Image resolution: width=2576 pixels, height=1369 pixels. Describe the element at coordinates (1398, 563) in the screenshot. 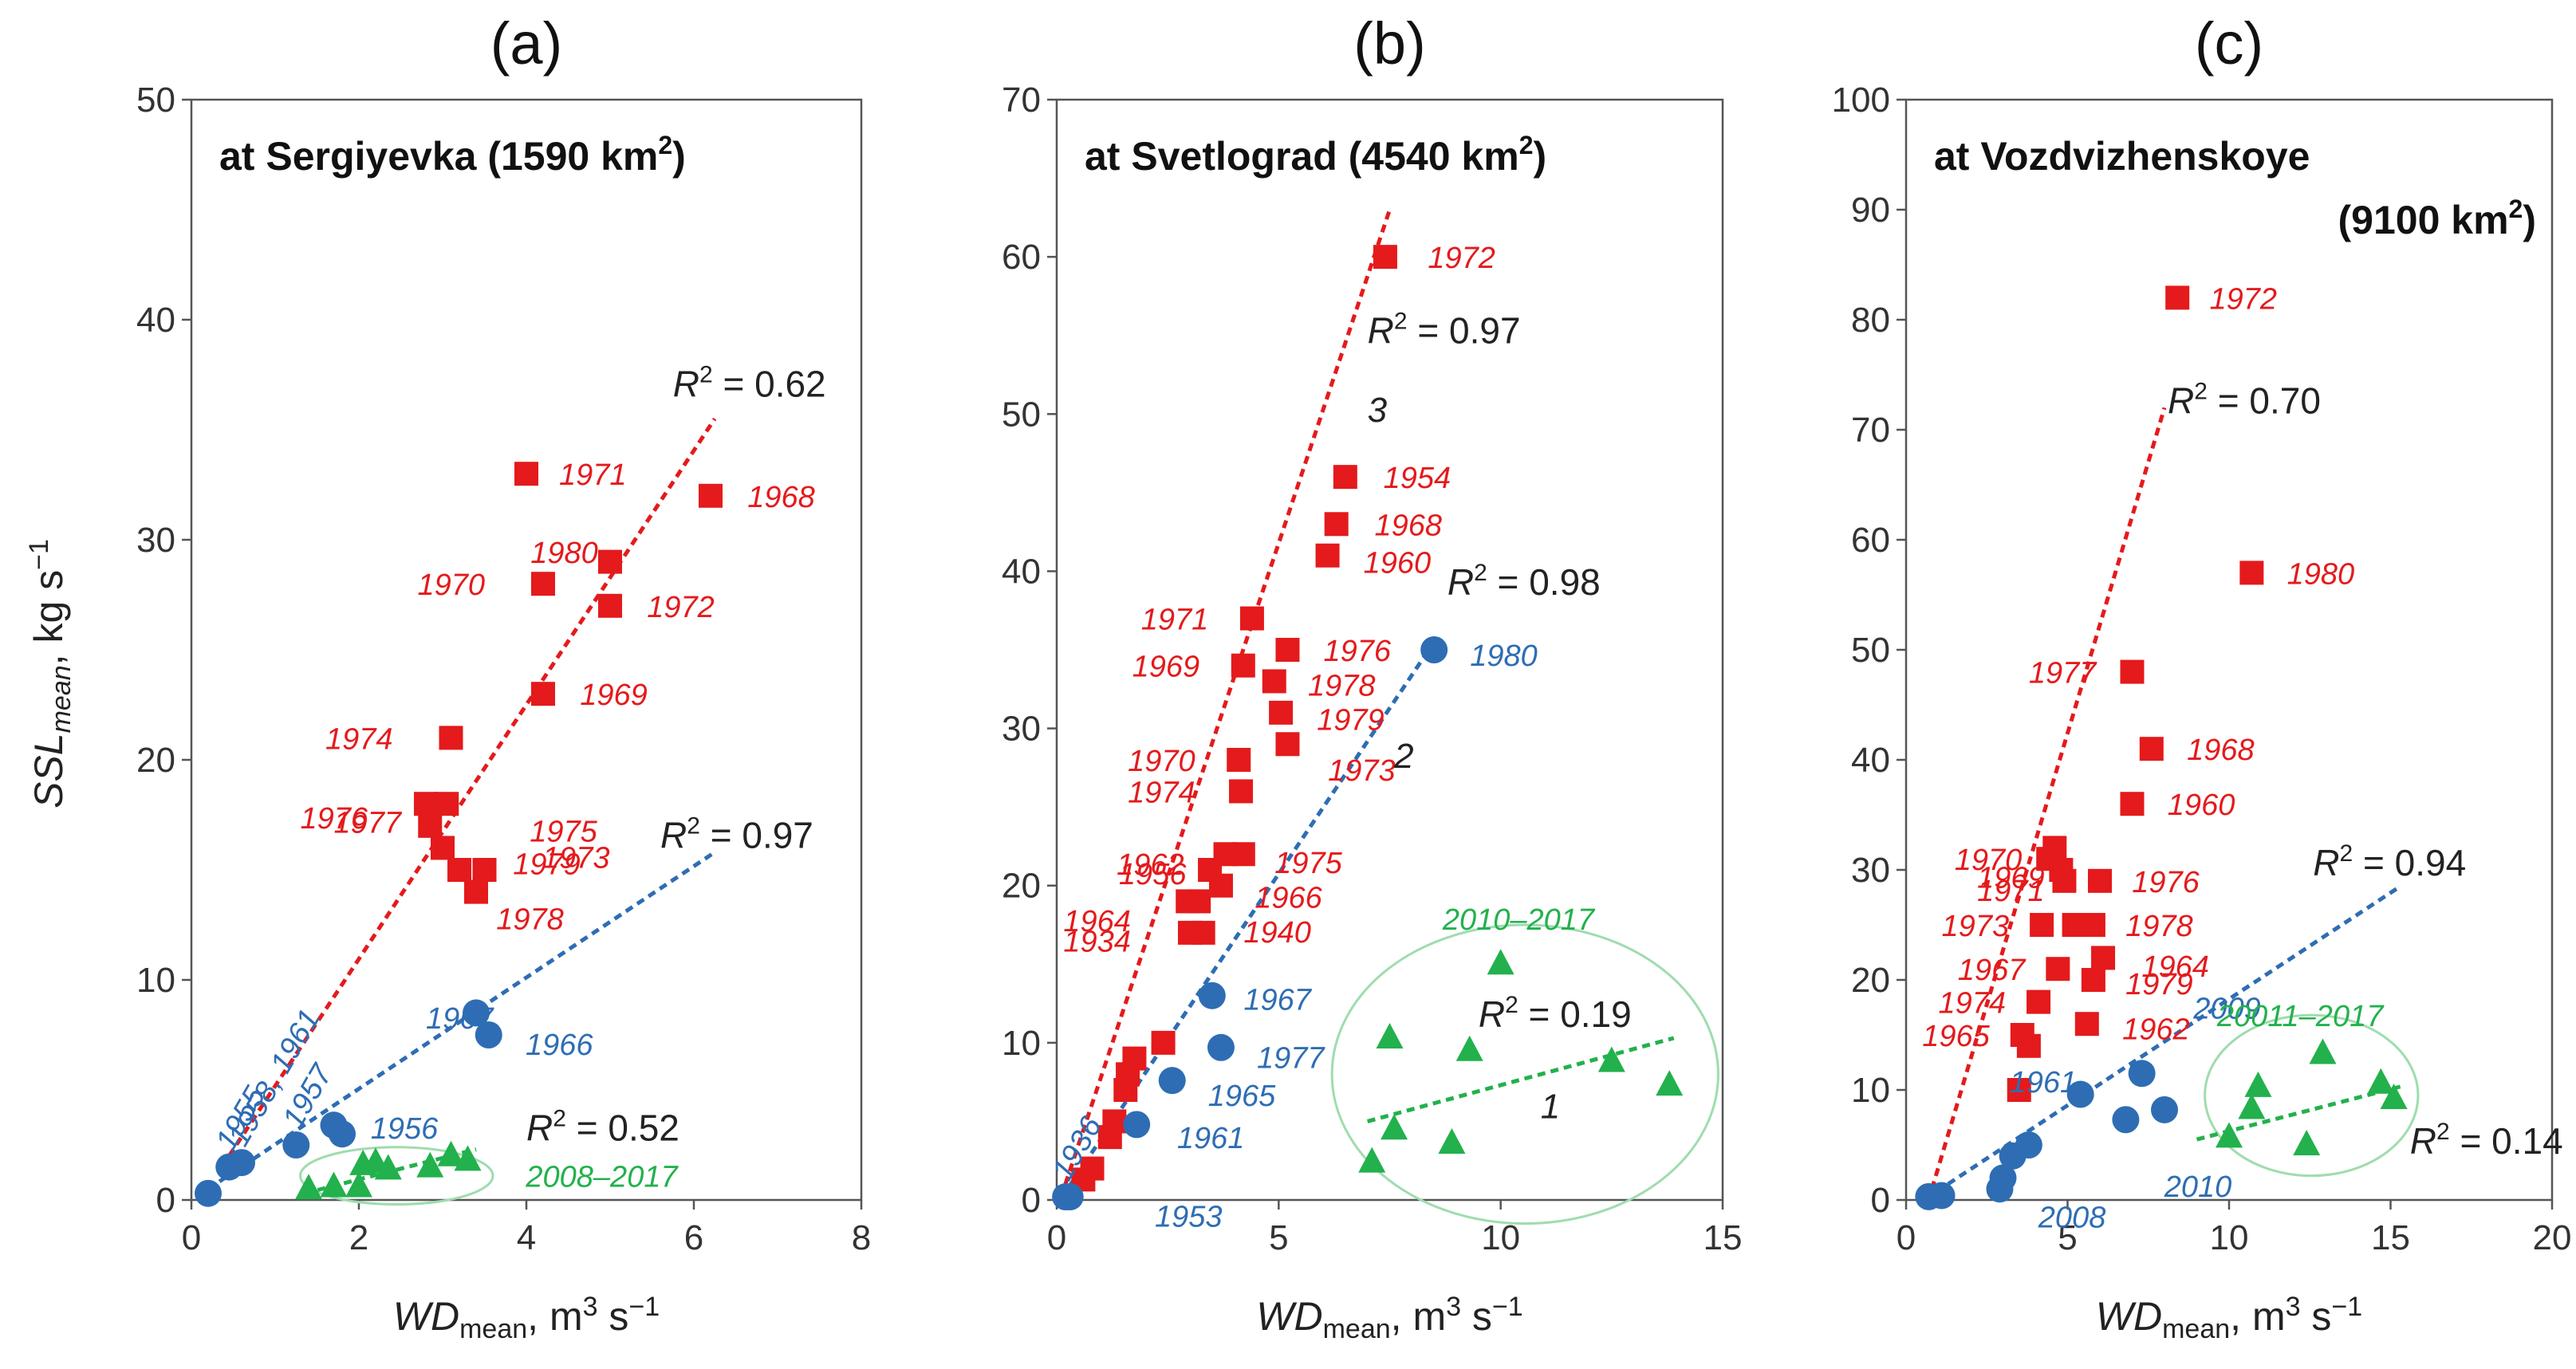

I see `point-year-label: 1960` at that location.